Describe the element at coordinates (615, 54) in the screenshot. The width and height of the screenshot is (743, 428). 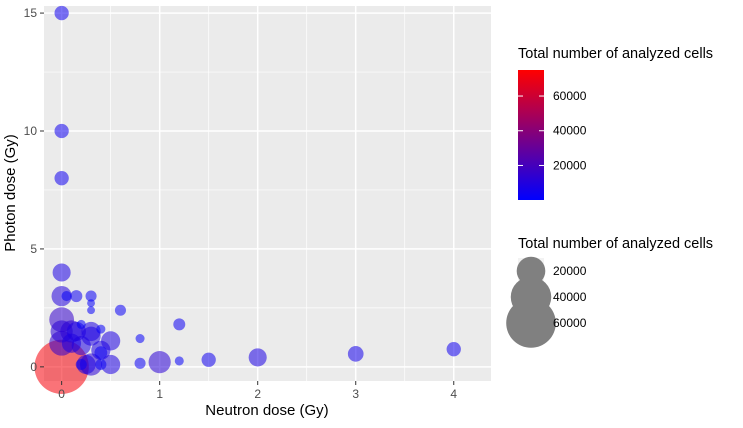
I see `color-legend-title: Total number of analyzed cells` at that location.